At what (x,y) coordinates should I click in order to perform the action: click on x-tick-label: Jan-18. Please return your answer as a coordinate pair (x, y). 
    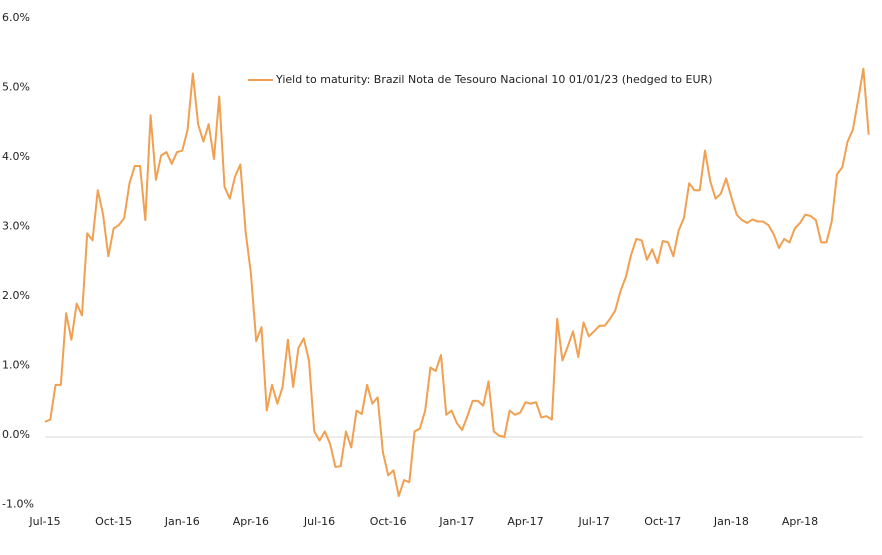
    Looking at the image, I should click on (731, 521).